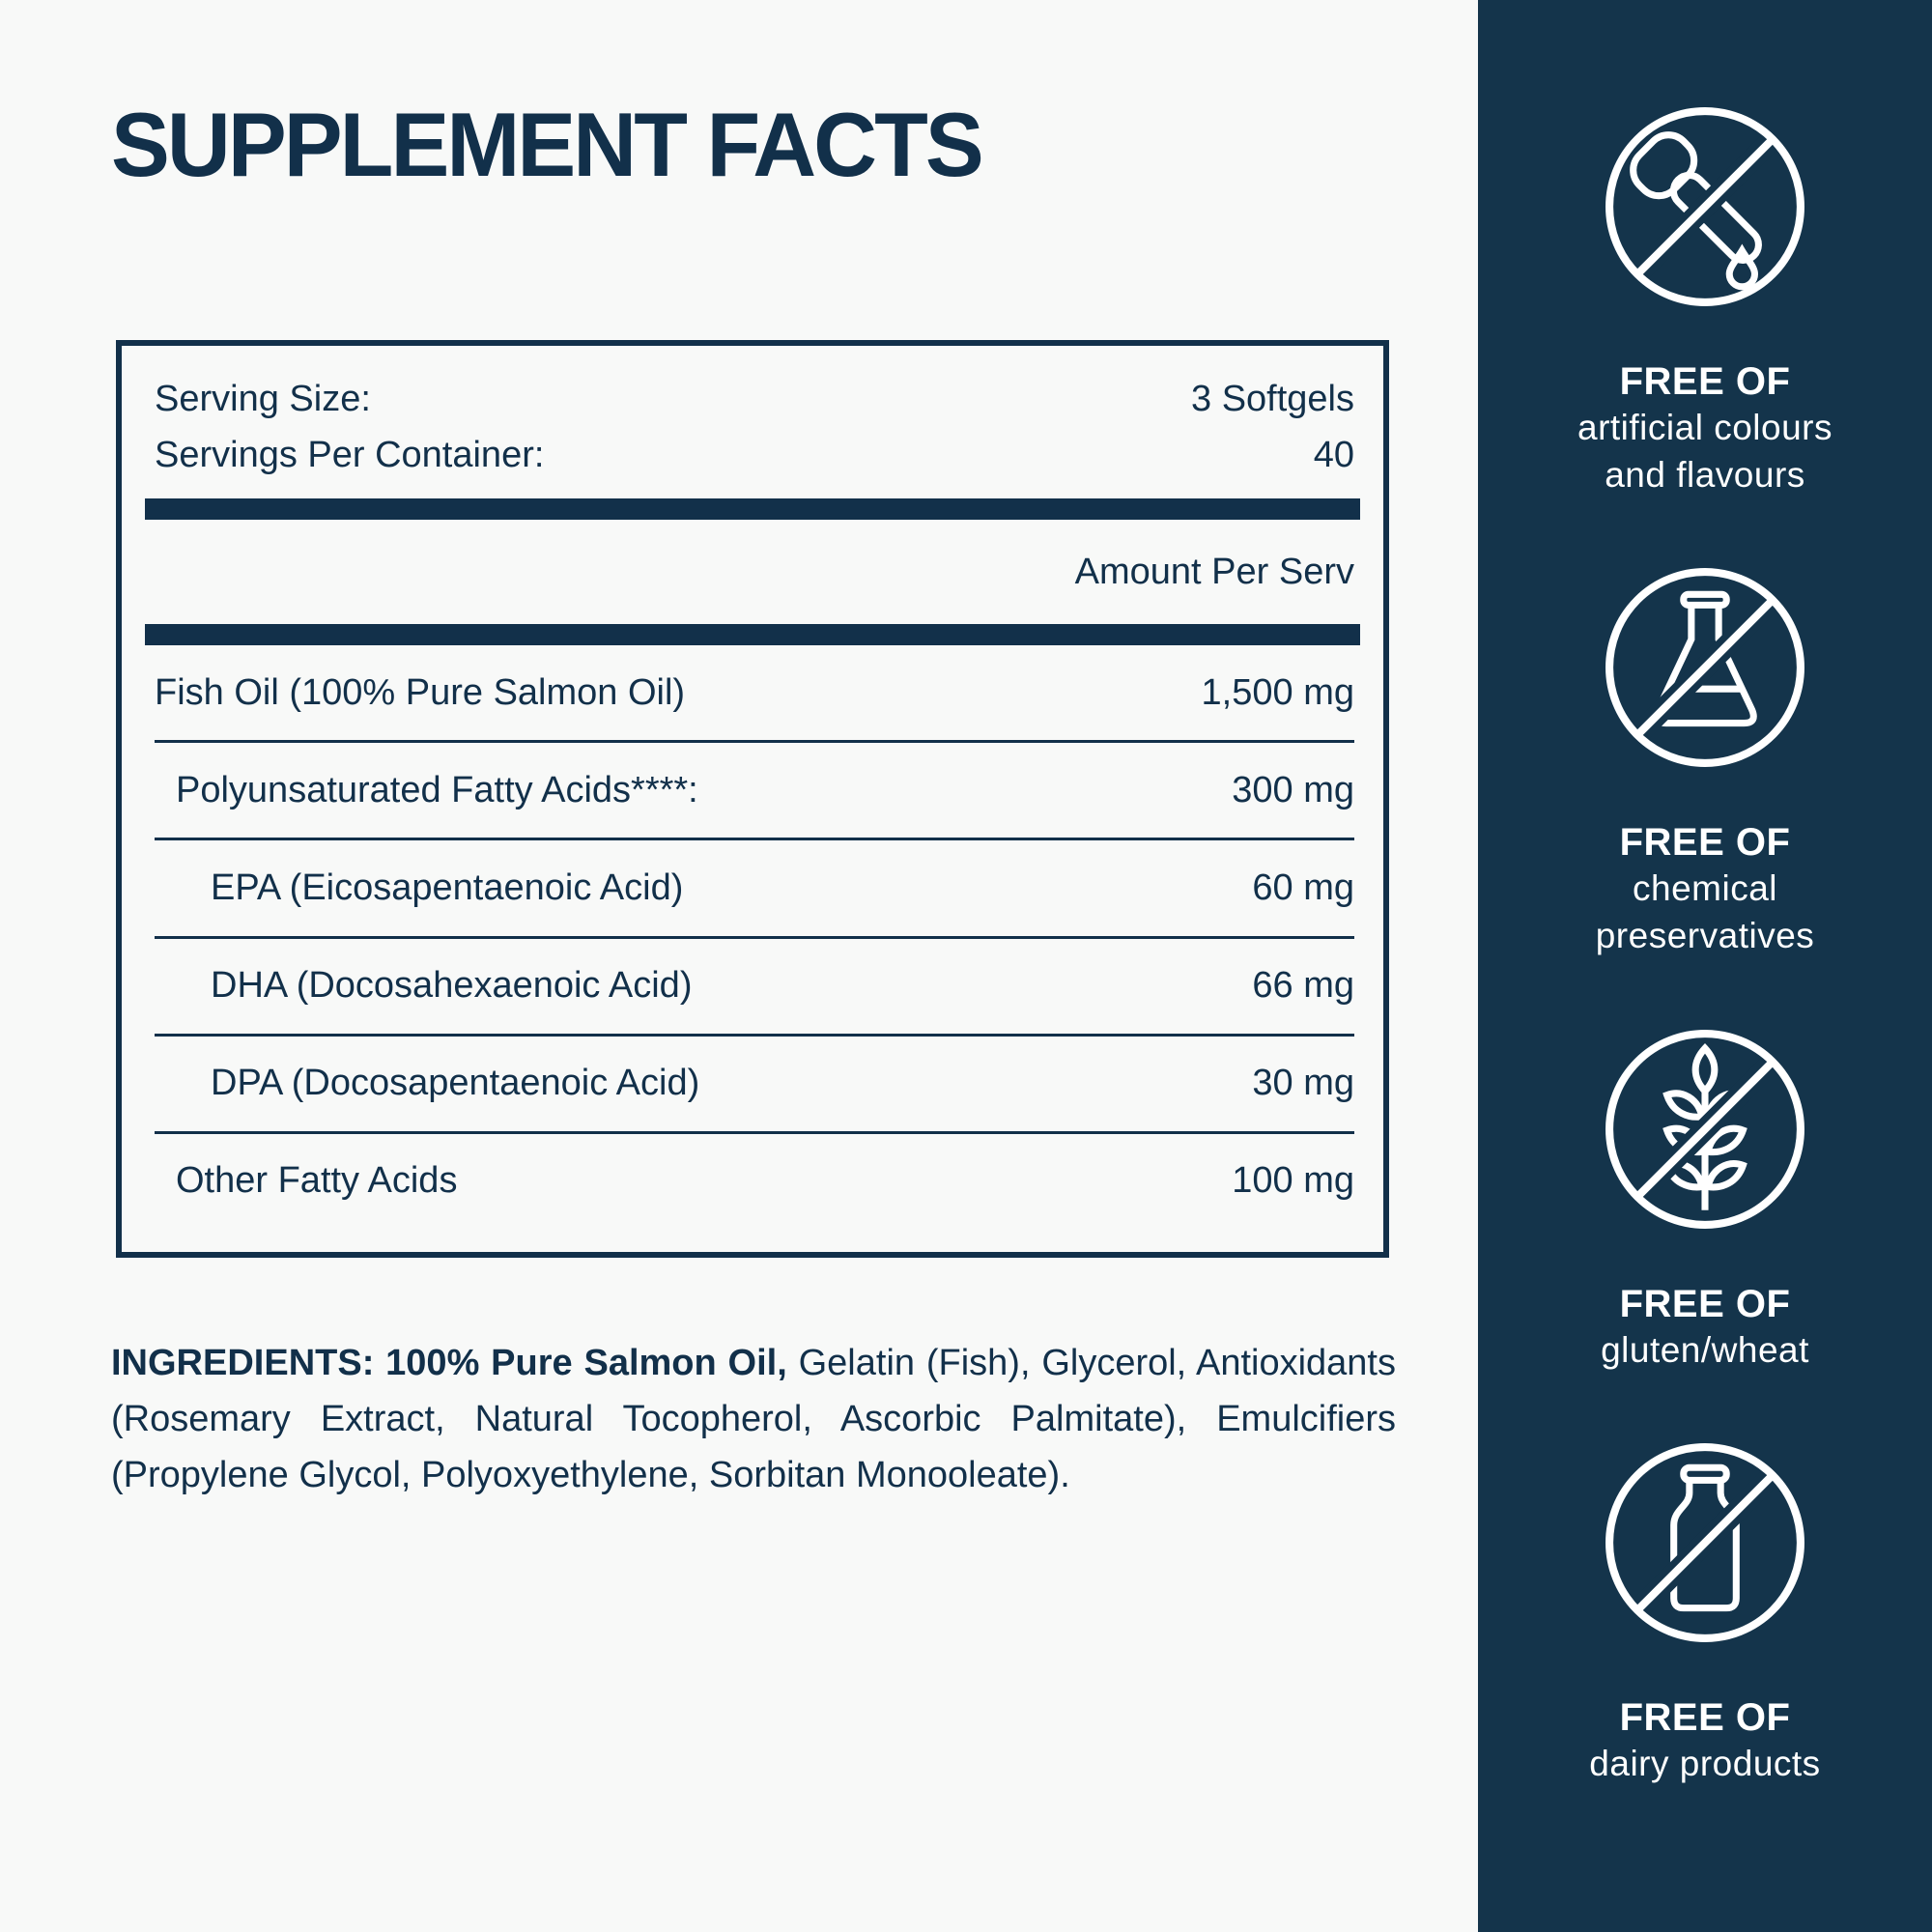 The height and width of the screenshot is (1932, 1932). What do you see at coordinates (420, 692) in the screenshot?
I see `row-label: Fish Oil (100% Pure Salmon Oil)` at bounding box center [420, 692].